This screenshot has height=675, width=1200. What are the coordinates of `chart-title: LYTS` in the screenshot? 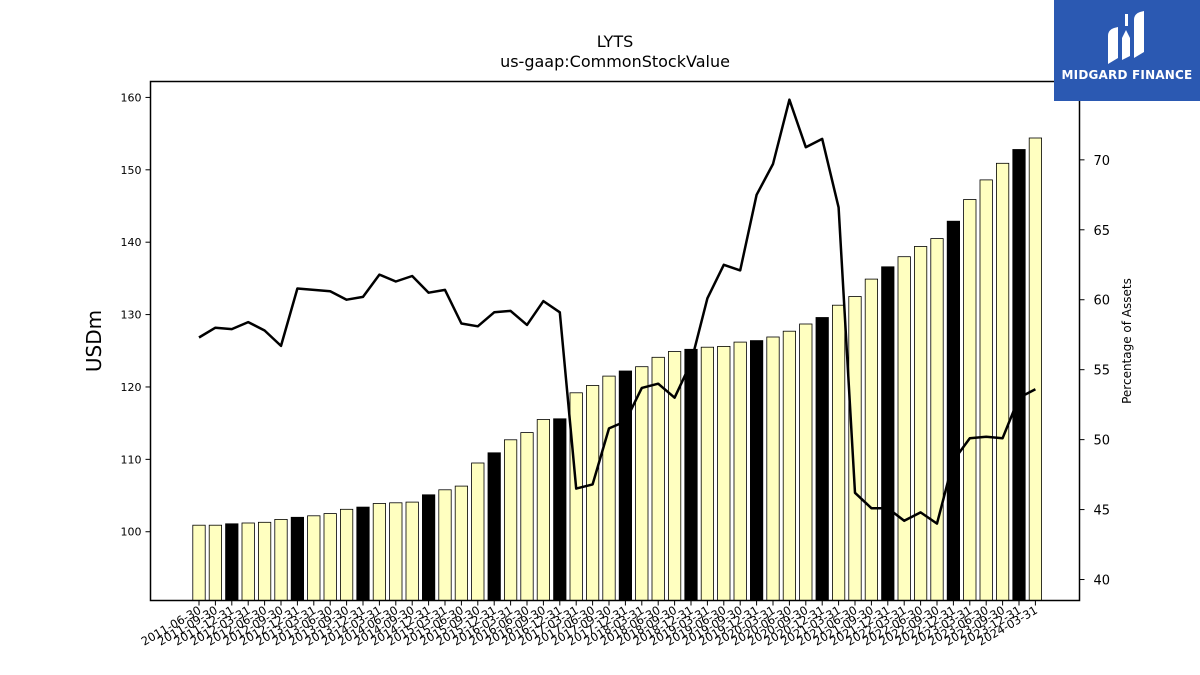 It's located at (615, 41).